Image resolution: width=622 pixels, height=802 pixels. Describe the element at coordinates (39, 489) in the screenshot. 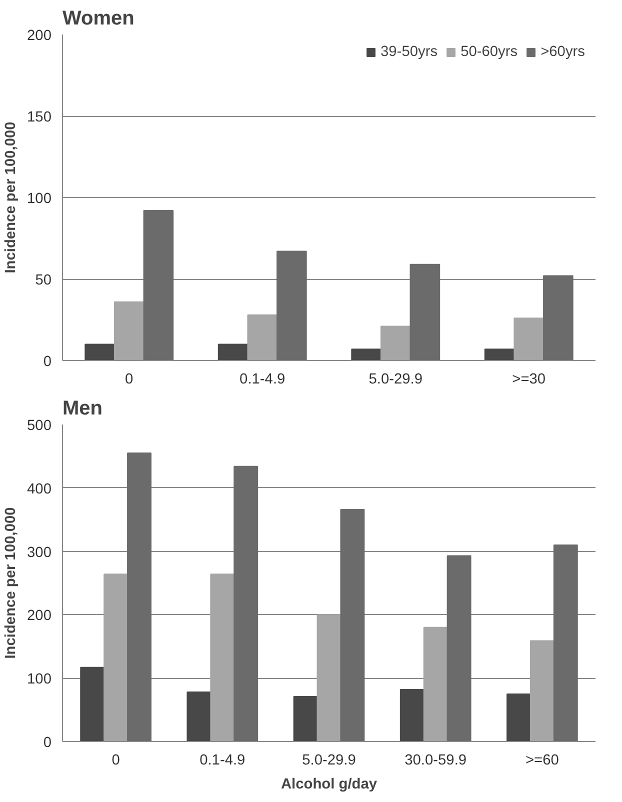

I see `y-tick-label: 400` at that location.